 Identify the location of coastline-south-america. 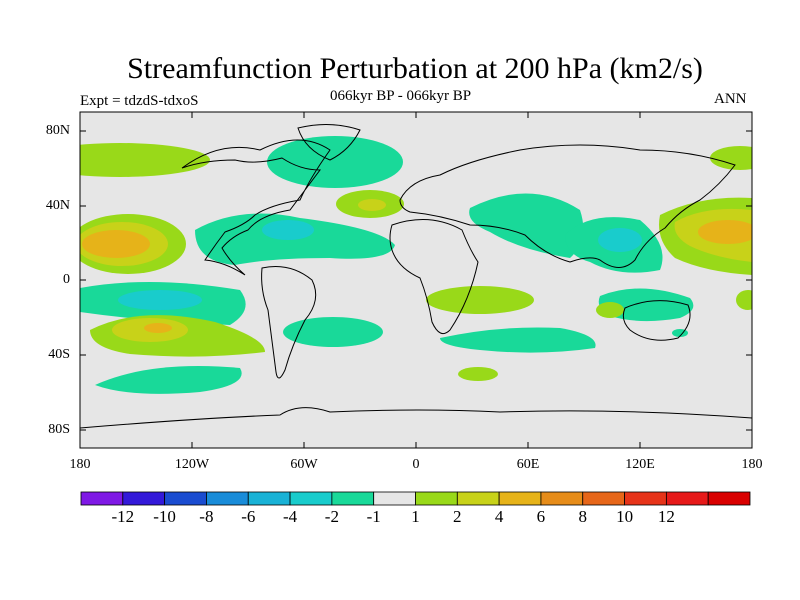
(289, 322).